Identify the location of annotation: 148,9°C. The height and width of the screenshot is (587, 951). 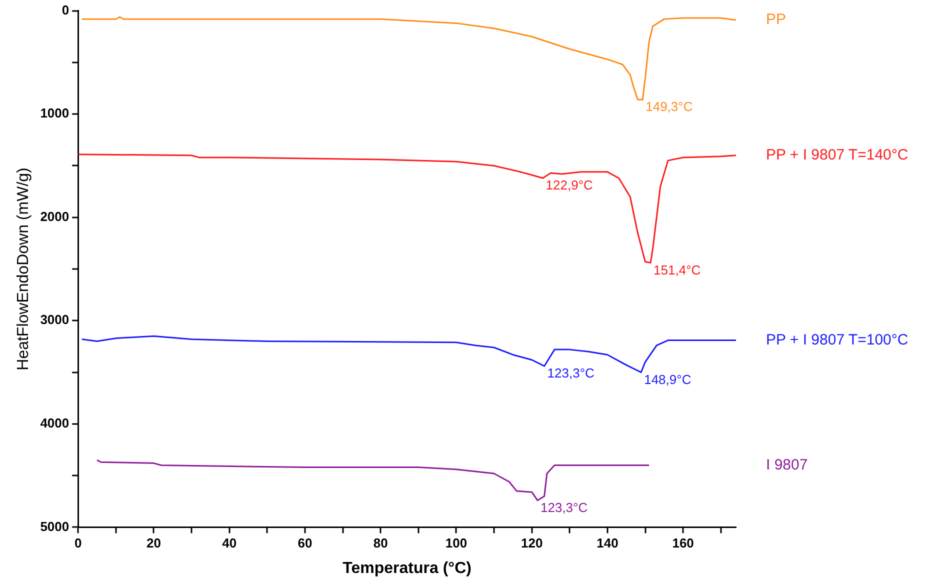
(668, 379).